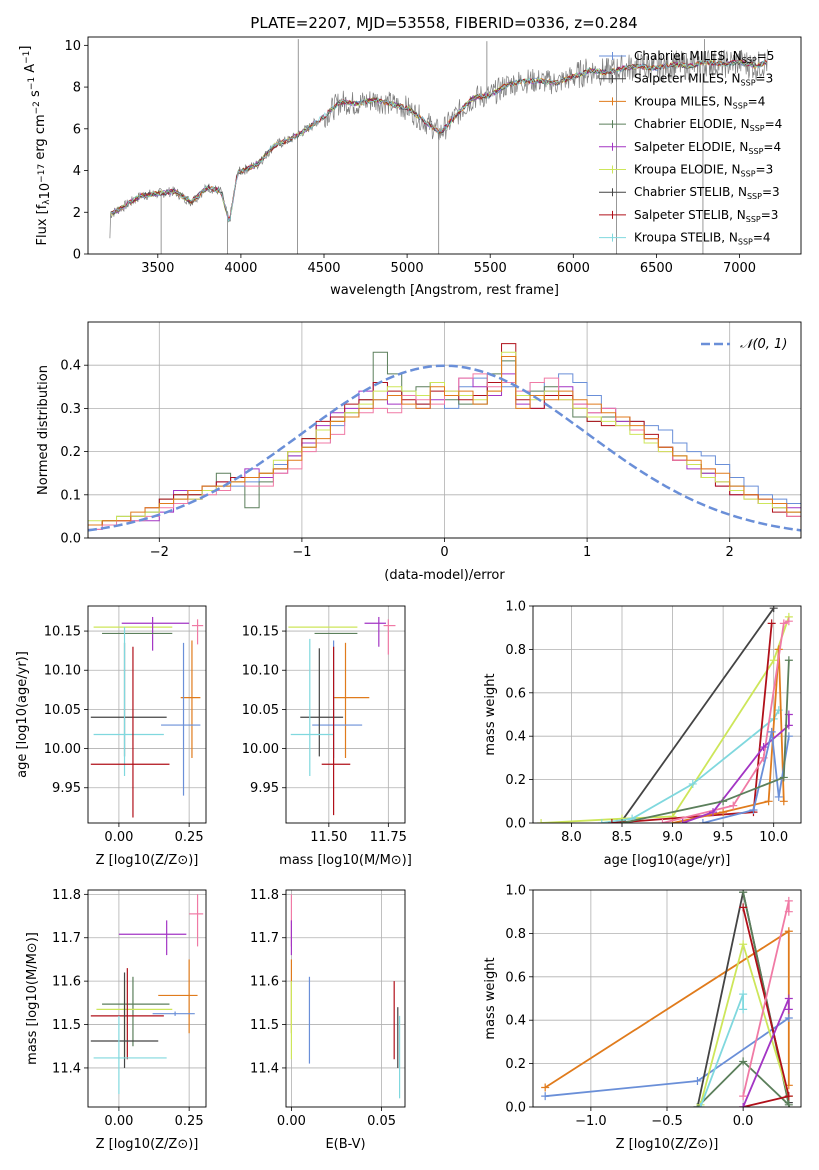  Describe the element at coordinates (688, 56) in the screenshot. I see `legend-name: Chabrier MILES, N` at that location.